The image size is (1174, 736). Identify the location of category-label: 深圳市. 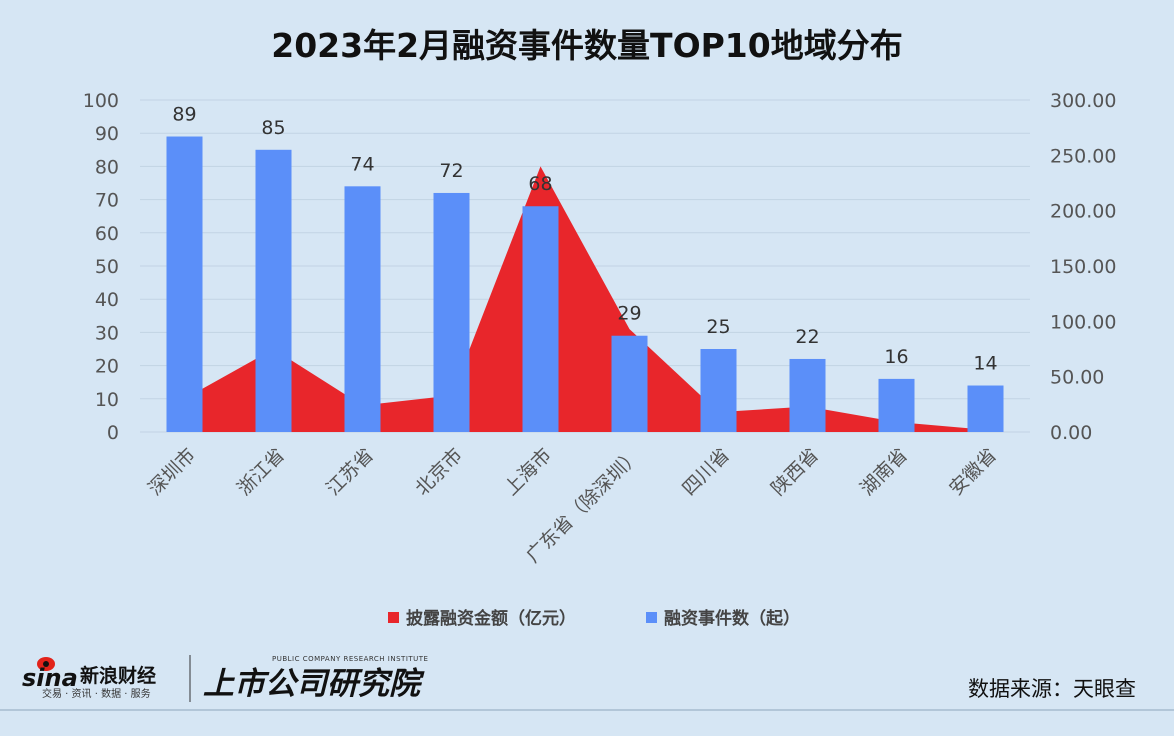
(172, 472).